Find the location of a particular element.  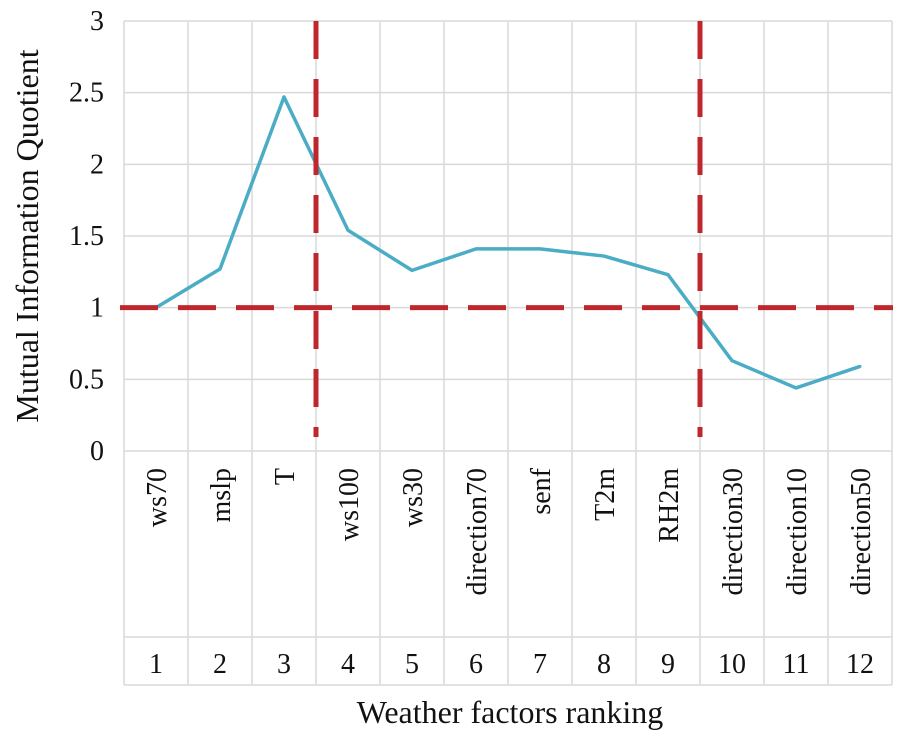

rank-label: 6 is located at coordinates (476, 664).